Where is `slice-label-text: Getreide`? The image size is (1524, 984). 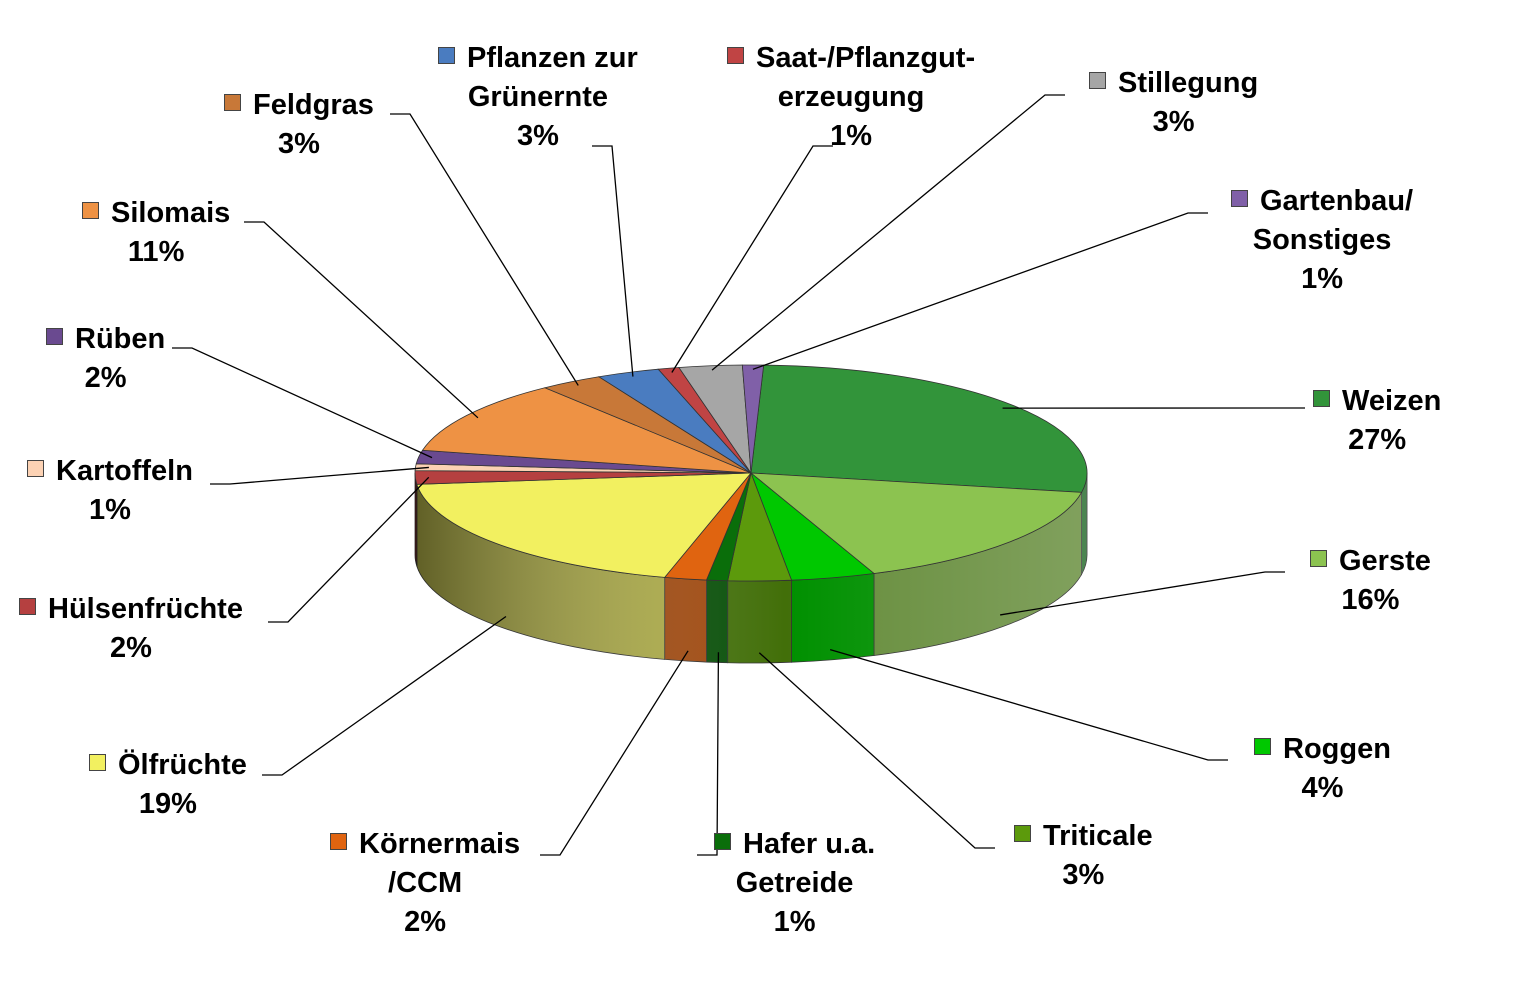 slice-label-text: Getreide is located at coordinates (794, 883).